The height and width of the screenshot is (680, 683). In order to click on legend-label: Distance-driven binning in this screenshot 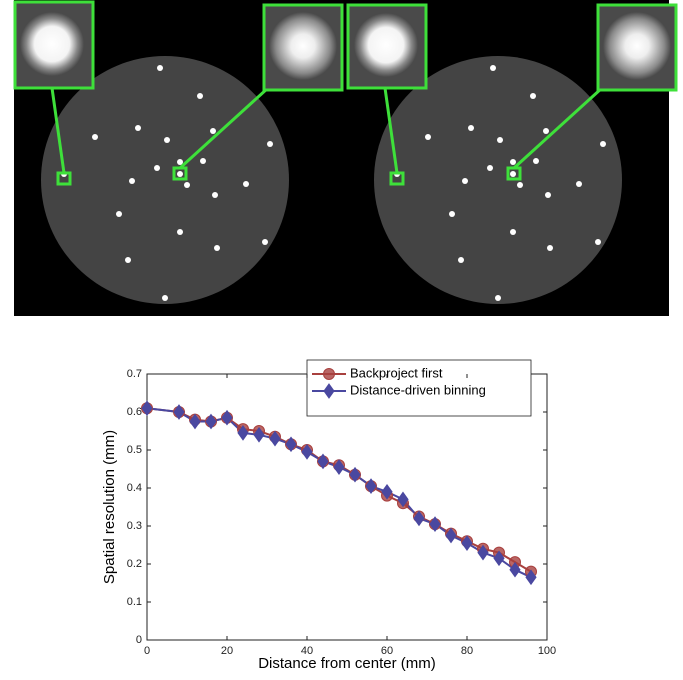, I will do `click(418, 389)`.